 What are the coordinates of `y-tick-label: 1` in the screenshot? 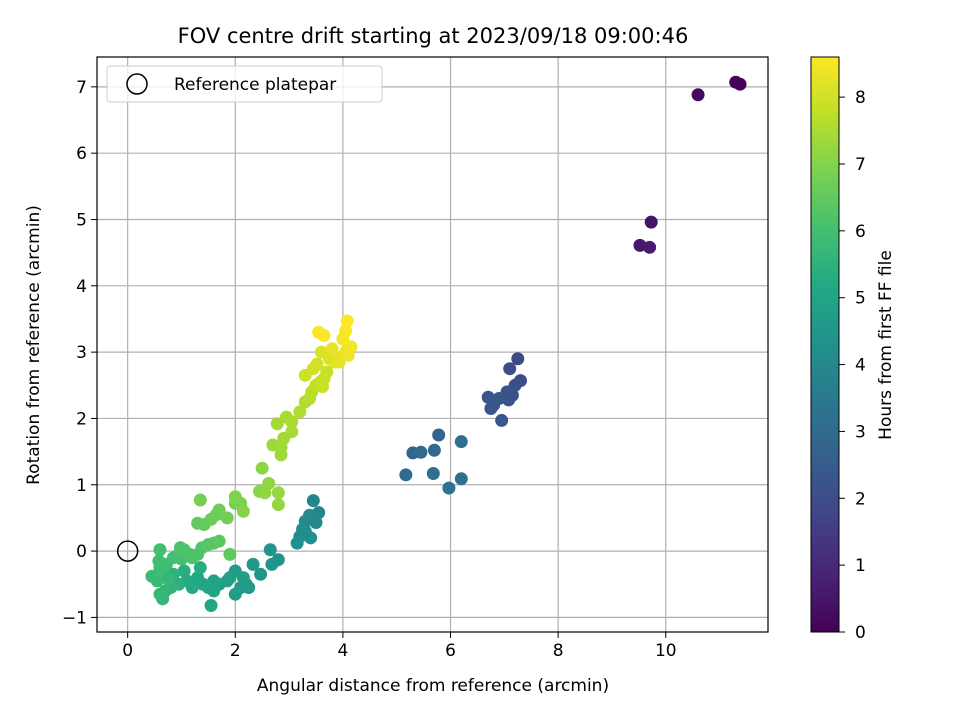 It's located at (81, 486).